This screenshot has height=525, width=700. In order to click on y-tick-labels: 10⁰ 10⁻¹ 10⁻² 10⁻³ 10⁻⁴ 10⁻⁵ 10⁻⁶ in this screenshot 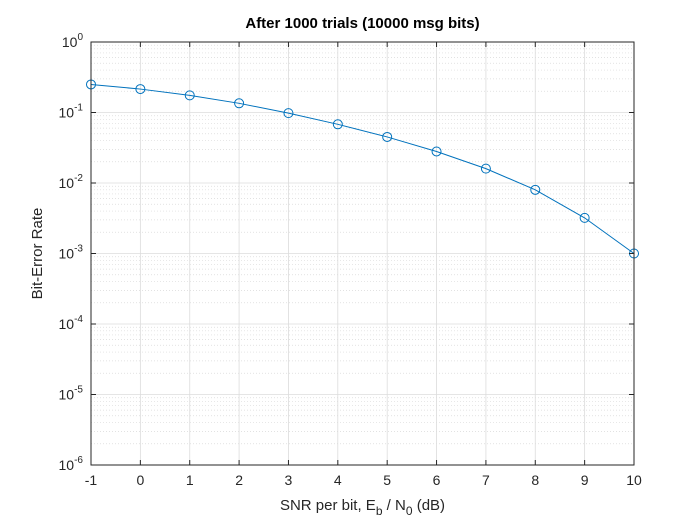, I will do `click(71, 252)`.